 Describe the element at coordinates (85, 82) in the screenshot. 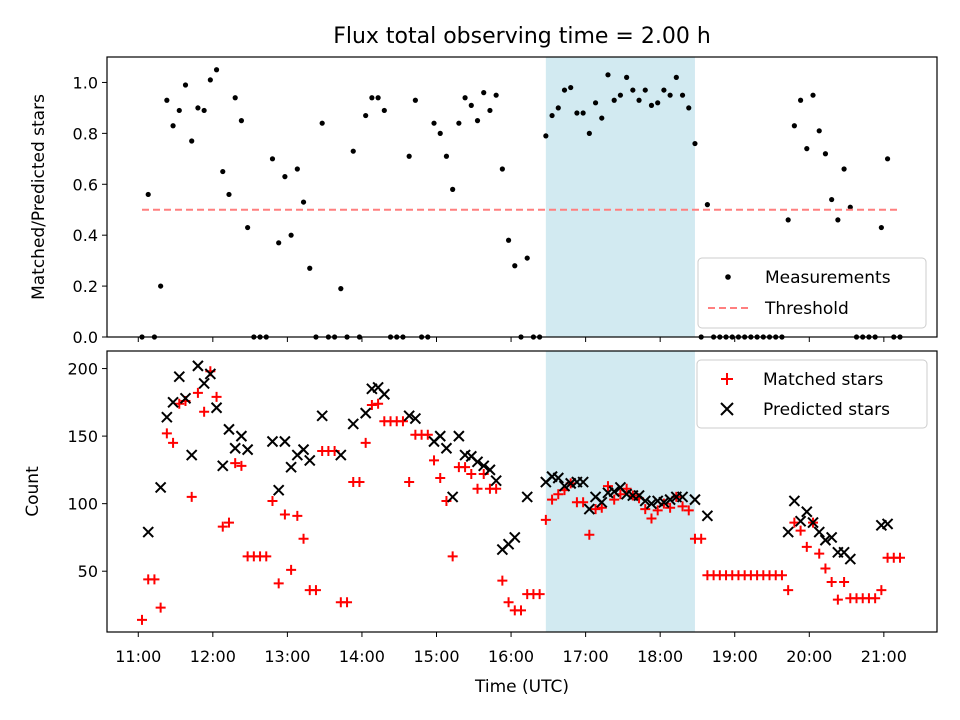

I see `y-tick-label: 1.0` at that location.